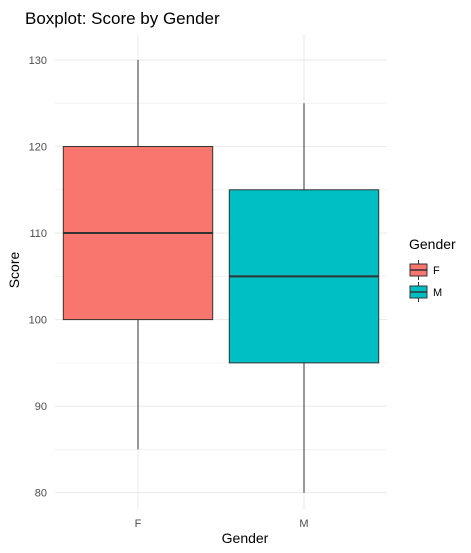  I want to click on legend-title: Gender, so click(432, 244).